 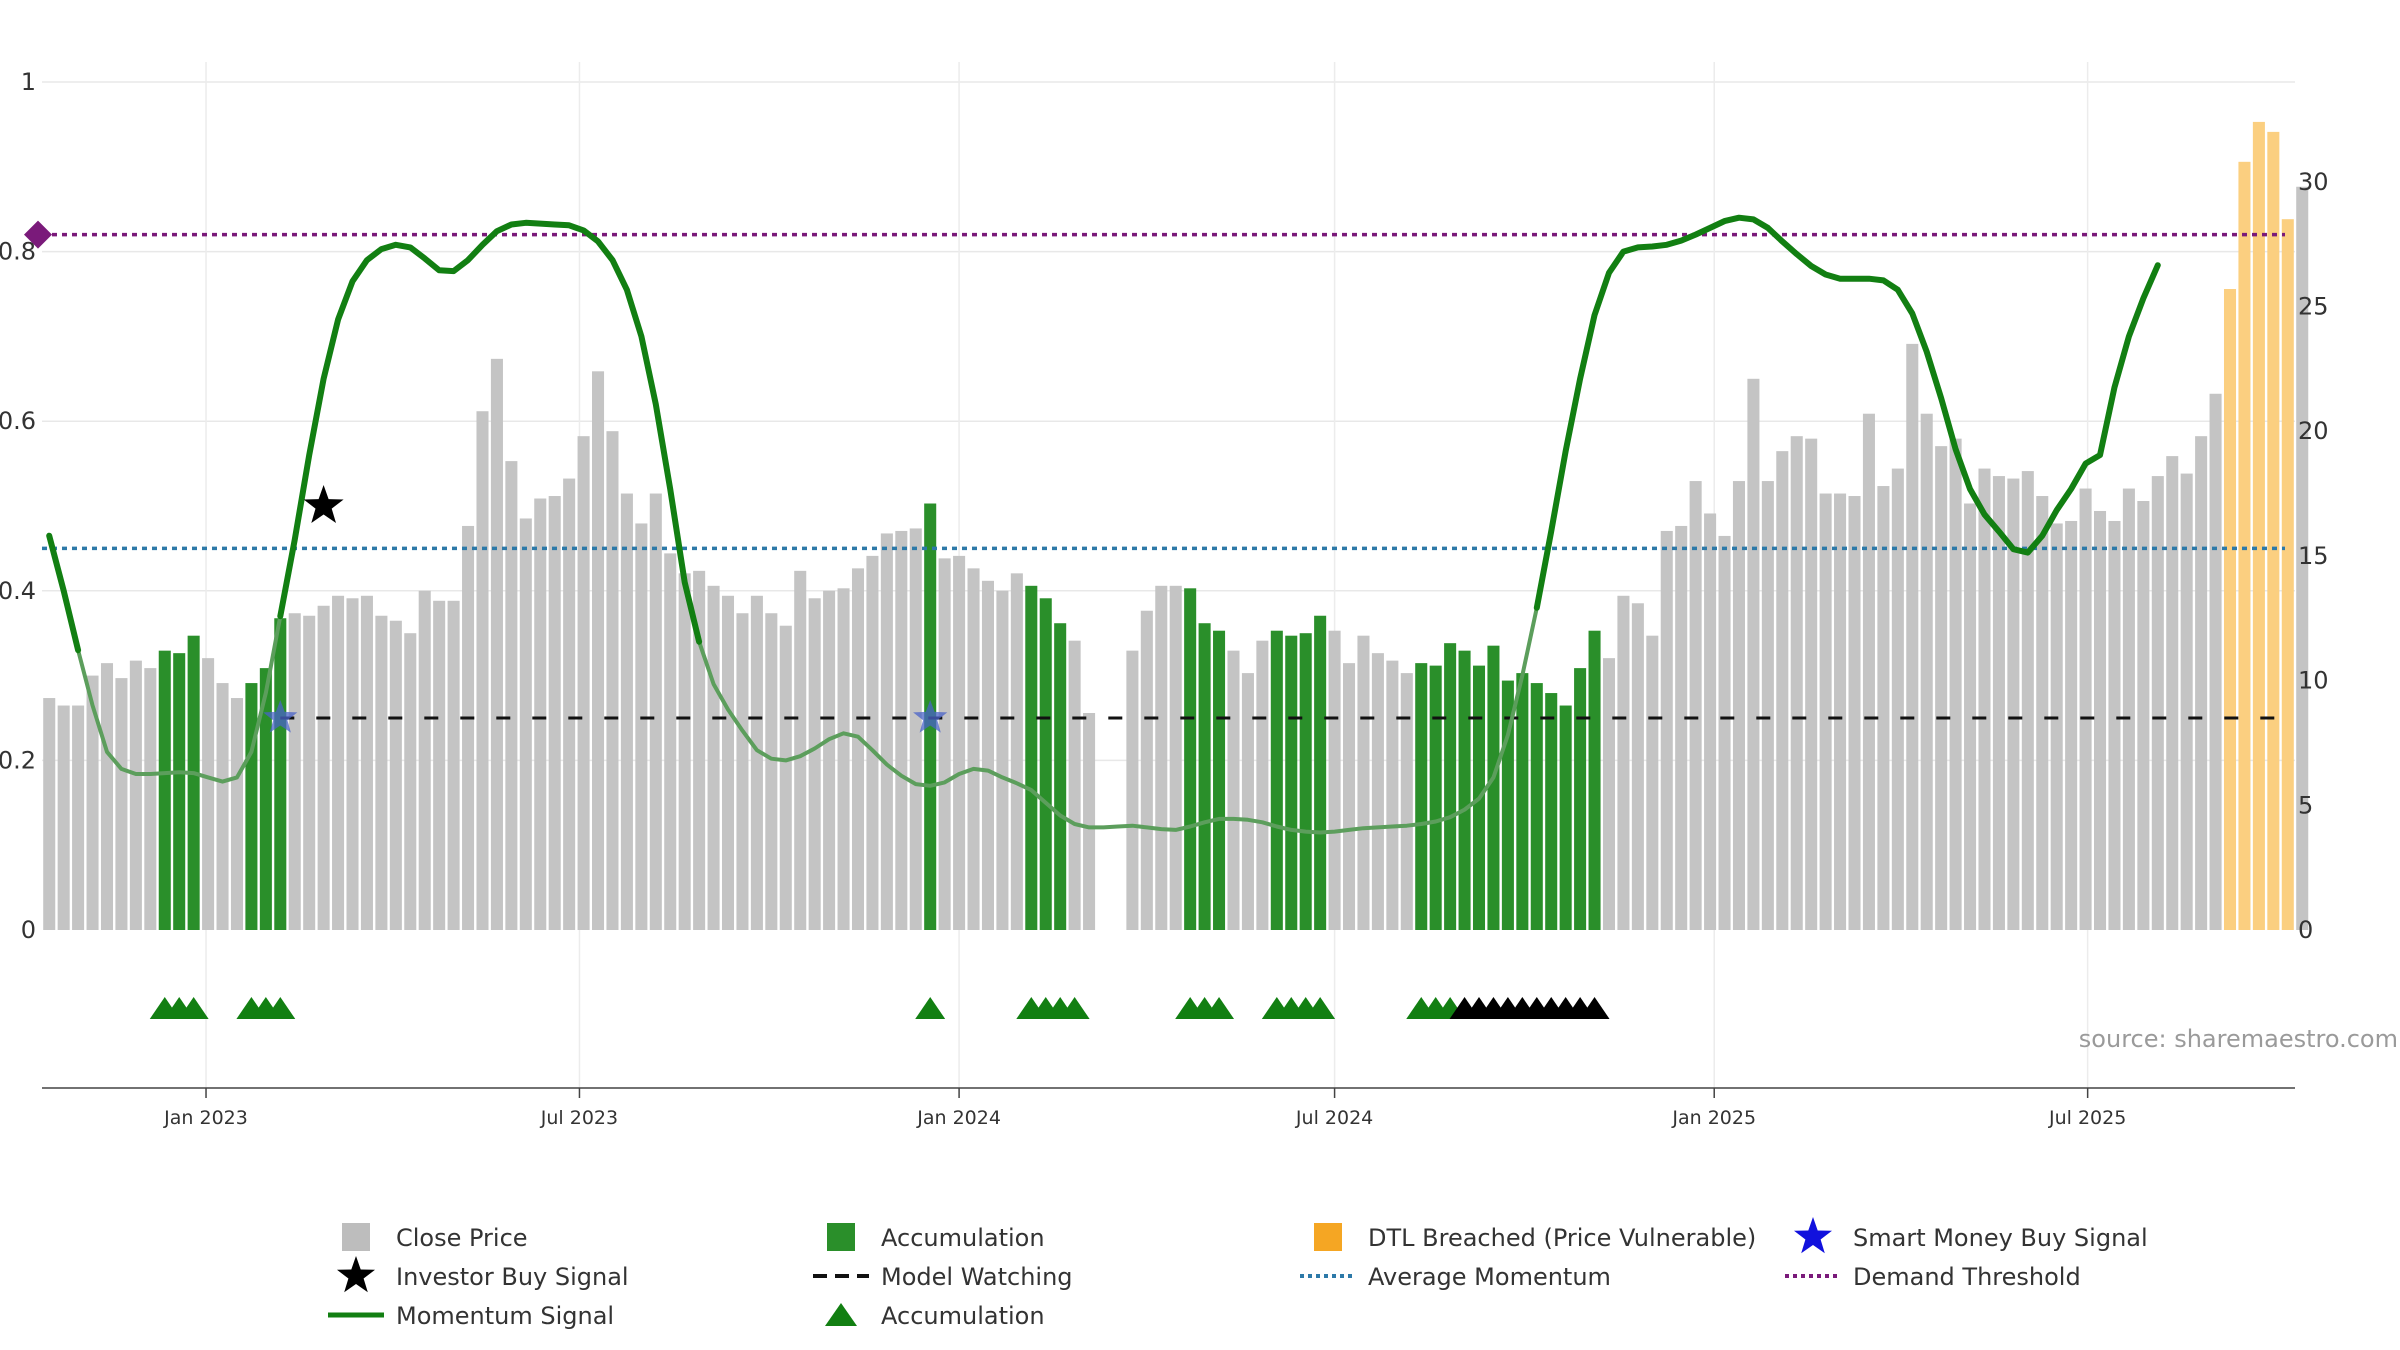 I want to click on accumulation-triangle-markers, so click(x=879, y=1008).